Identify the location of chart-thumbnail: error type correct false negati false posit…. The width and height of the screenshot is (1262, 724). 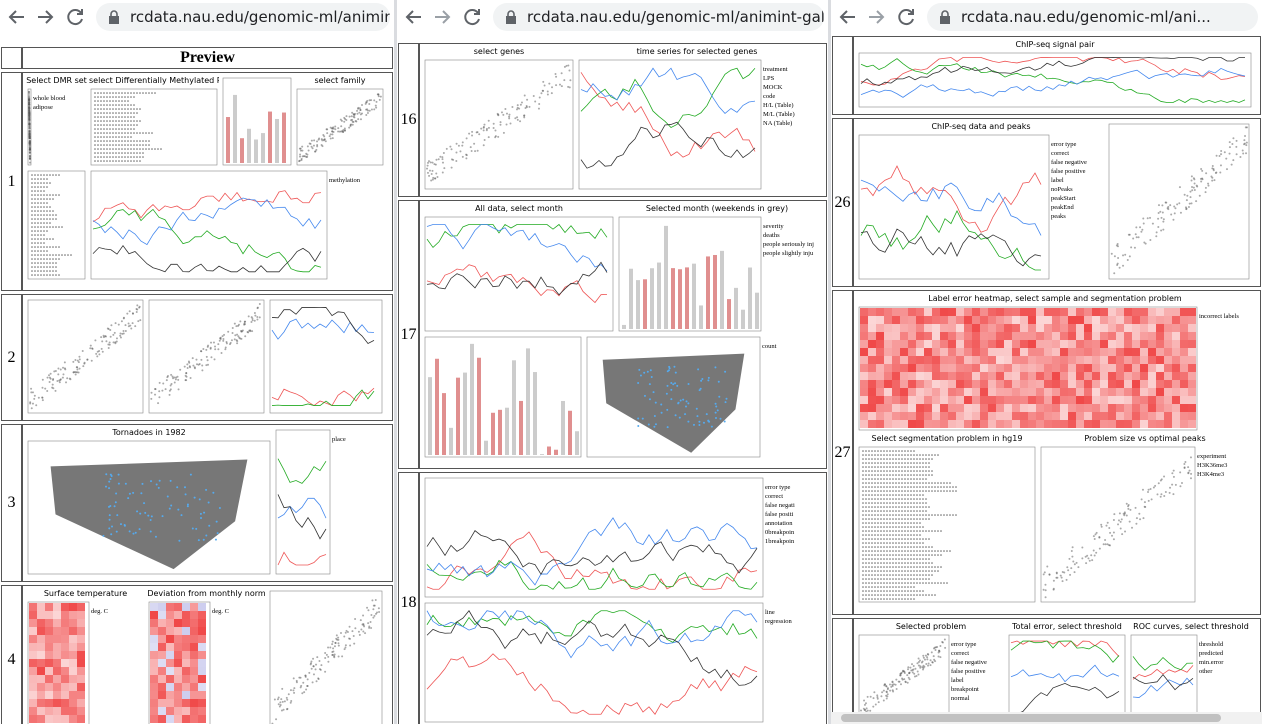
(621, 537).